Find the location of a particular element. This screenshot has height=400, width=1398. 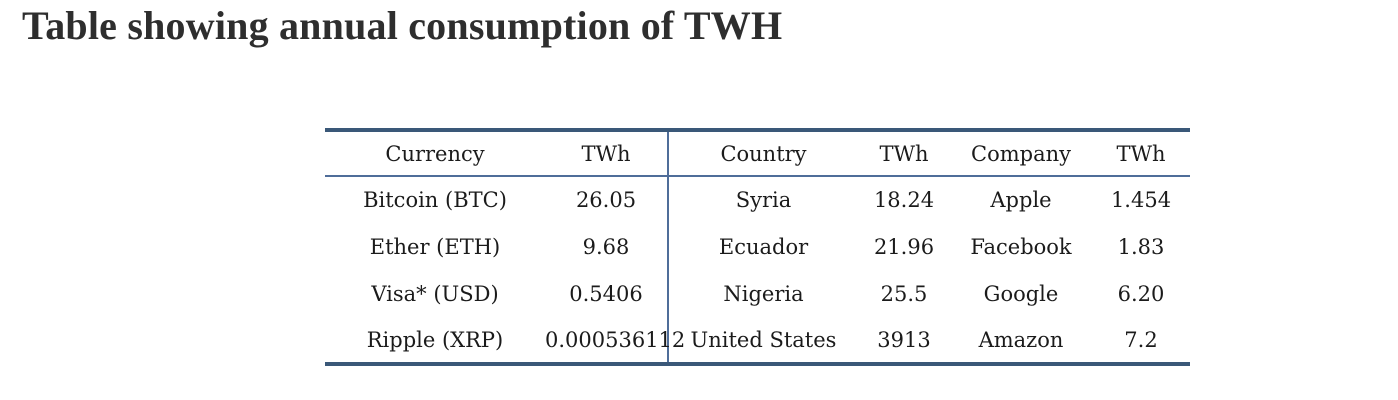

col-header-company: Company is located at coordinates (1021, 153).